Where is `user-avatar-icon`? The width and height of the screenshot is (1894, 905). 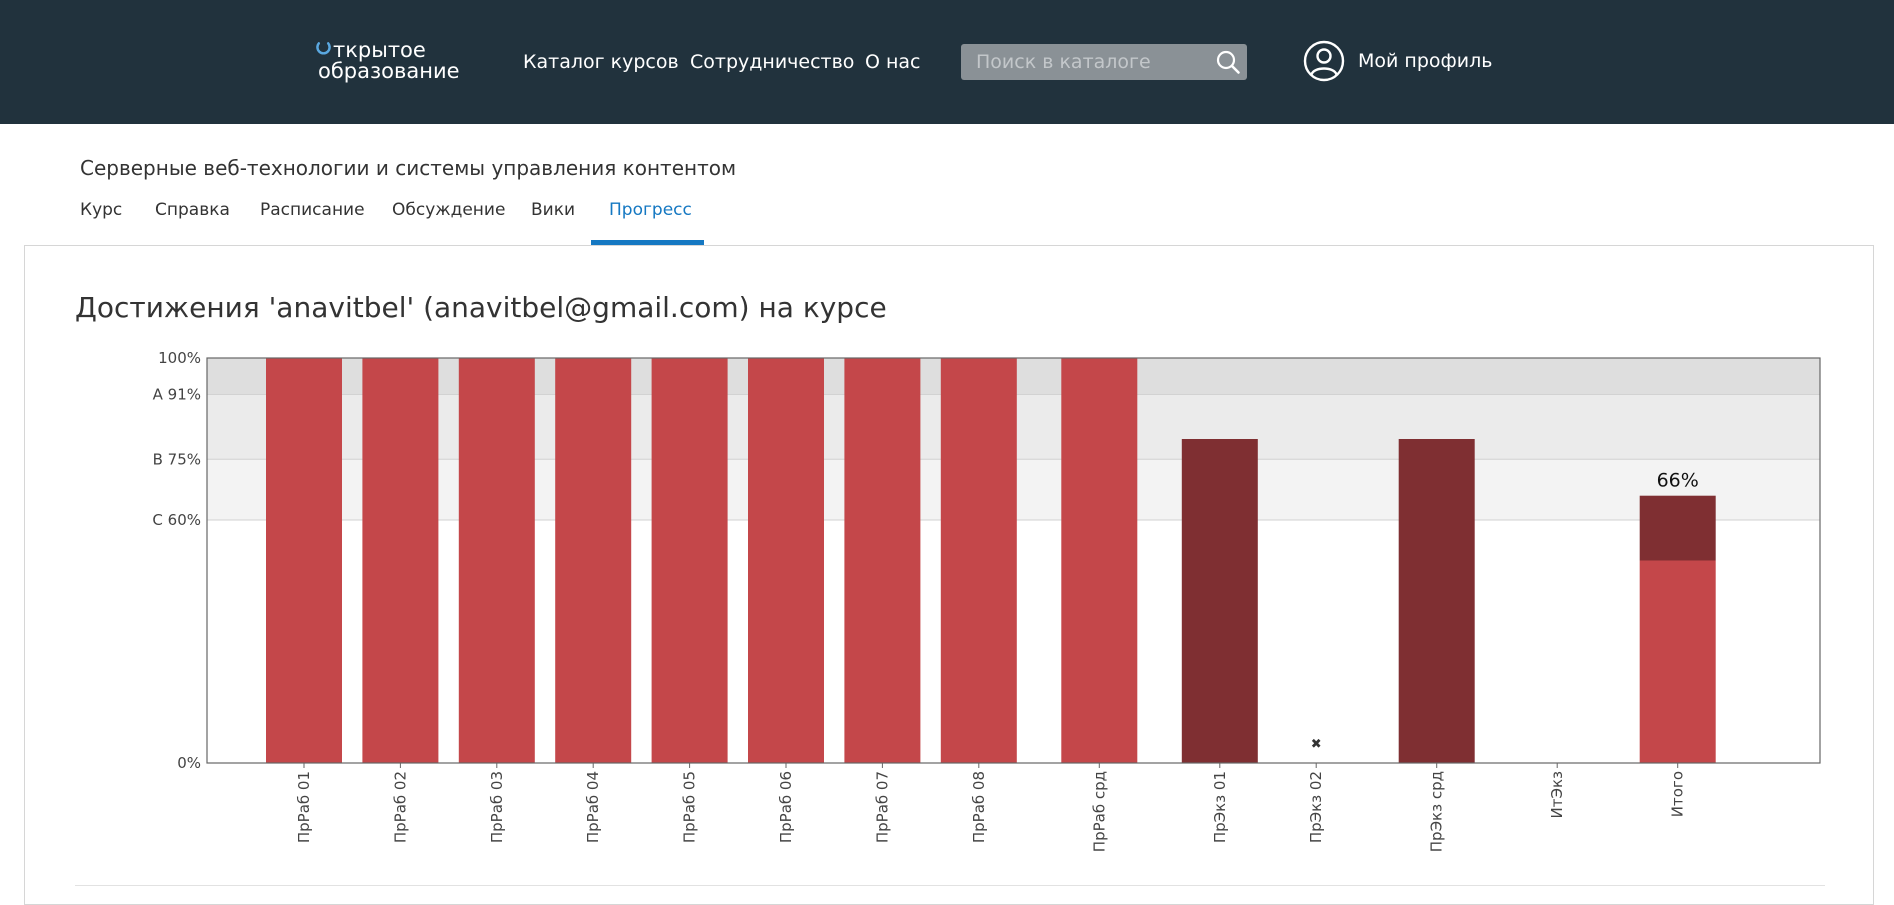
user-avatar-icon is located at coordinates (1324, 61).